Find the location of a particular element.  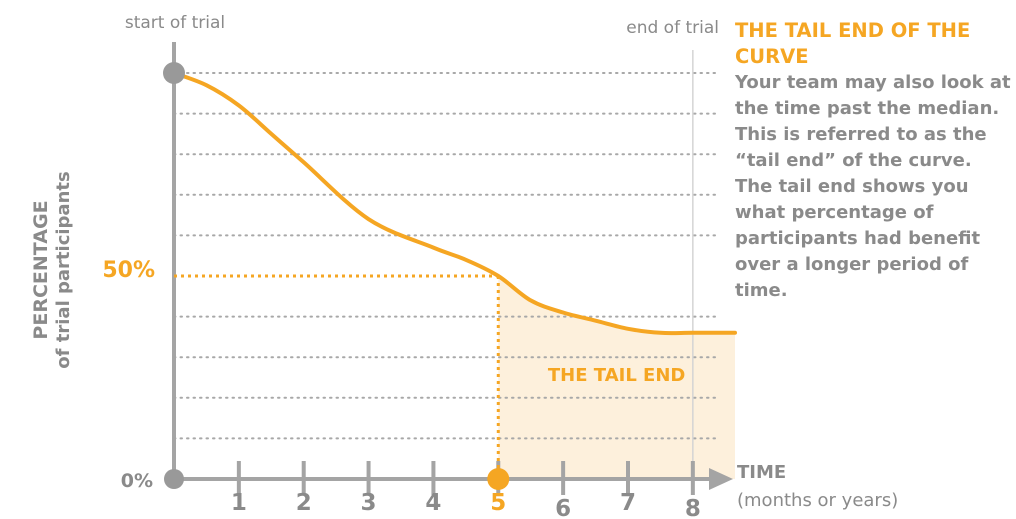

median-time-marker is located at coordinates (498, 479).